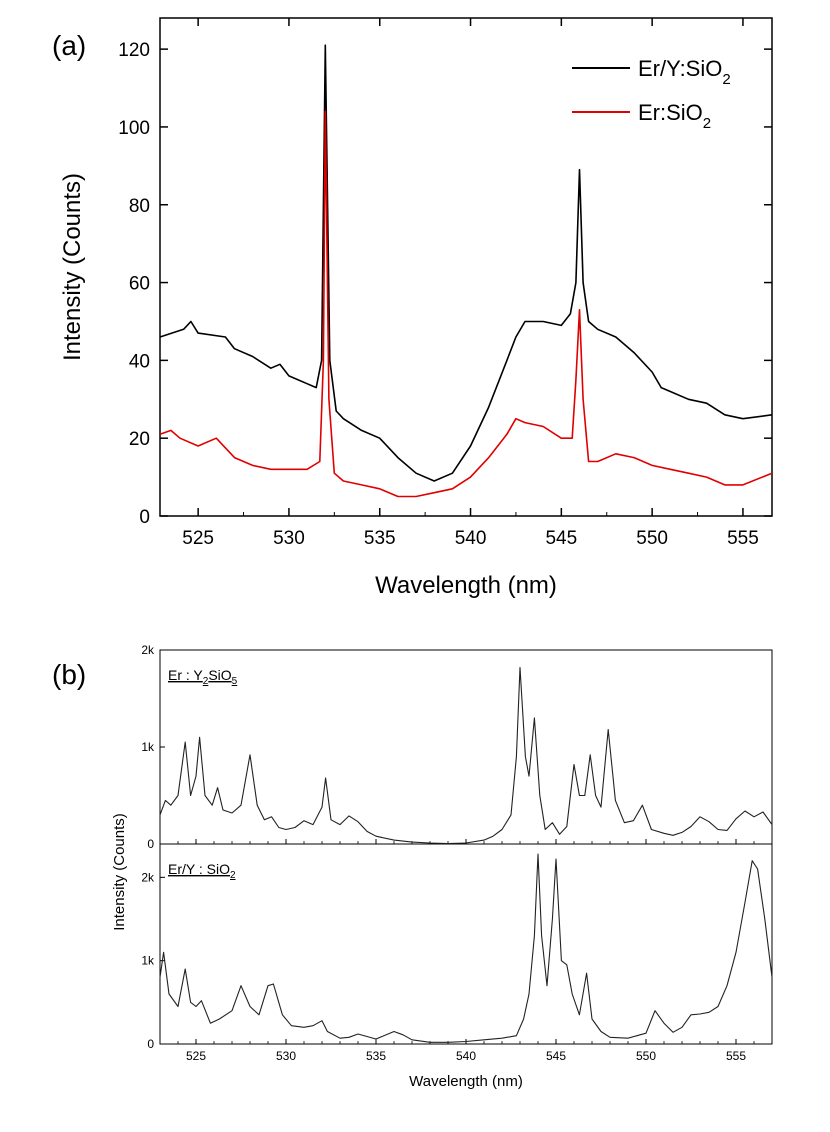 The width and height of the screenshot is (830, 1132). What do you see at coordinates (139, 439) in the screenshot?
I see `a-ytick-label: 20` at bounding box center [139, 439].